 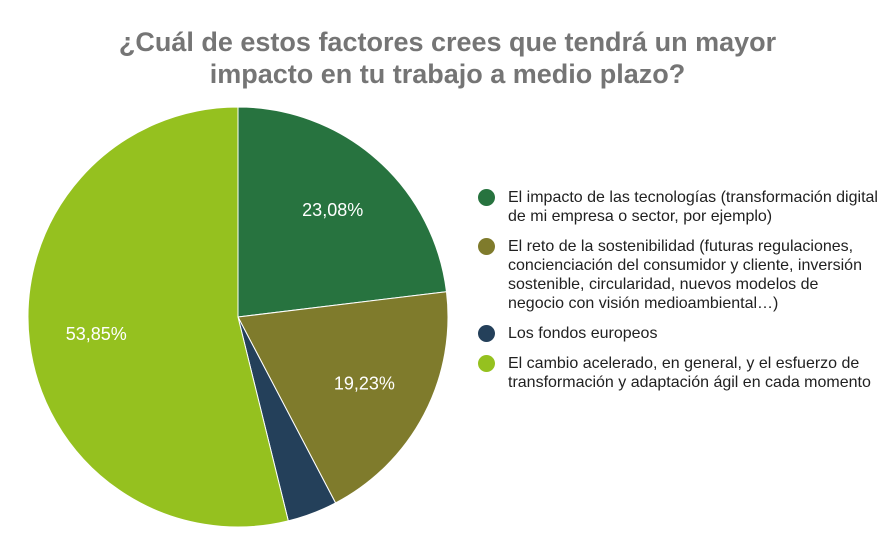 What do you see at coordinates (447, 74) in the screenshot?
I see `chart-title-line-2: impacto en tu trabajo a medio plazo?` at bounding box center [447, 74].